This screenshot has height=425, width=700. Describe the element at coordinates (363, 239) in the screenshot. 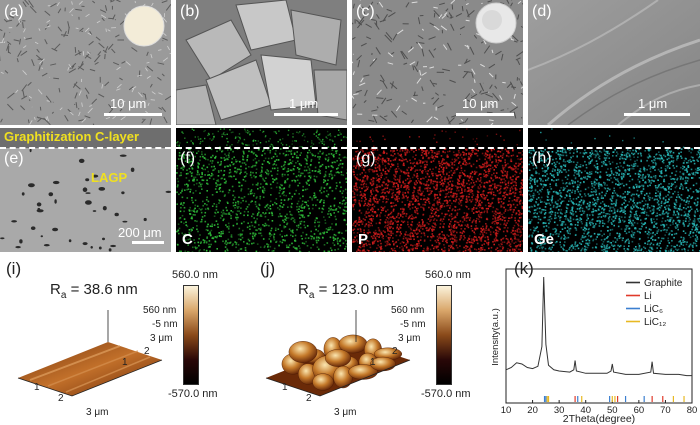

I see `element-label-g: P` at that location.